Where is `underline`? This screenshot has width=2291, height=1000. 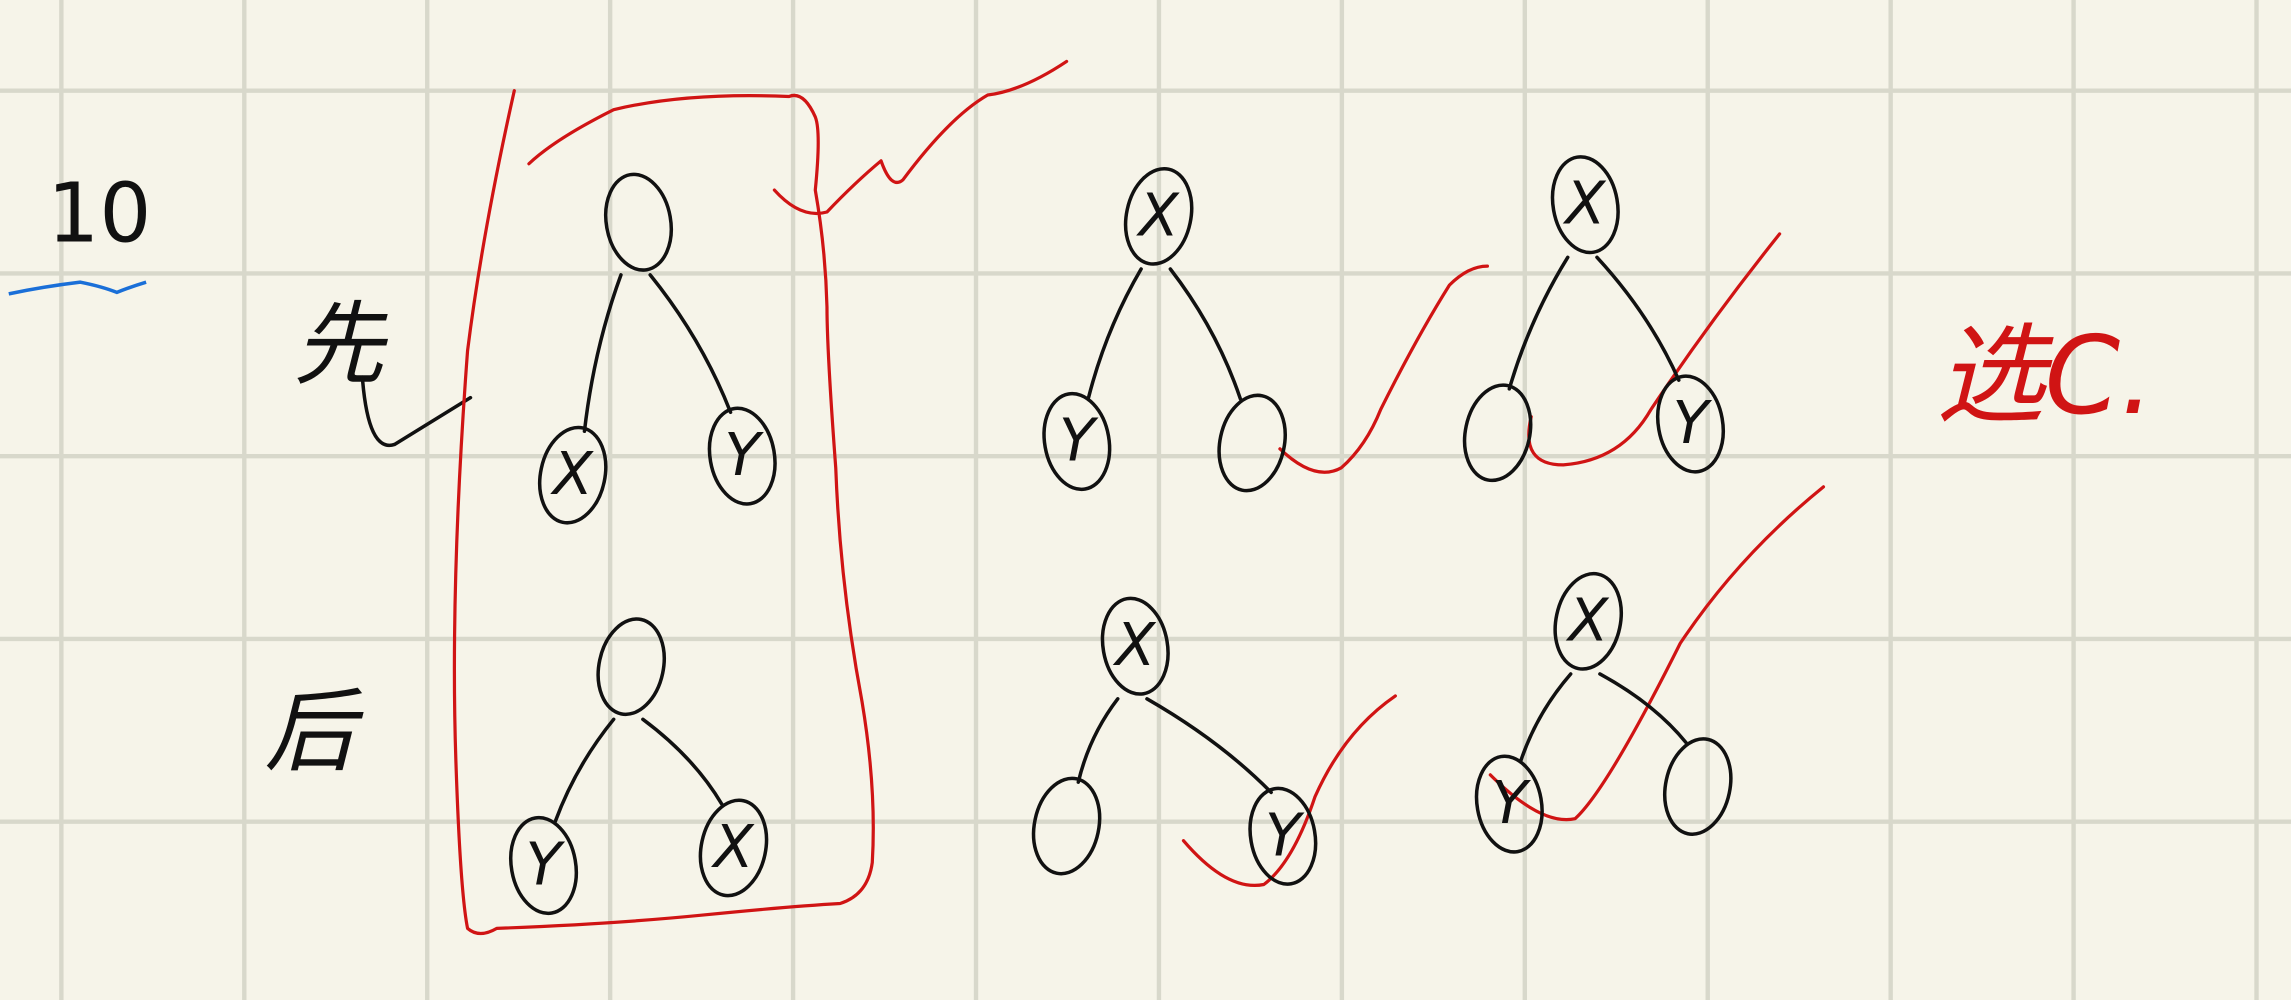
underline is located at coordinates (77, 288).